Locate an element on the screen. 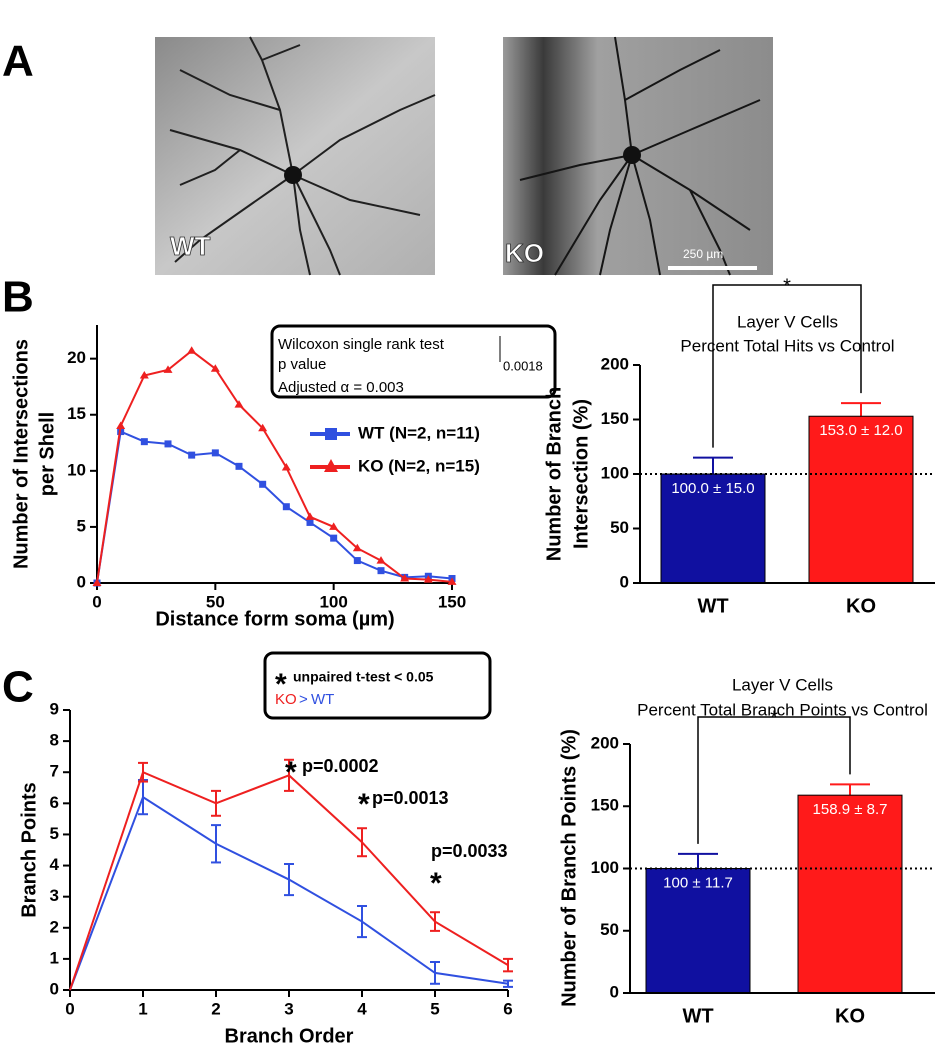 The image size is (943, 1050). y-tick-label: 100 is located at coordinates (615, 472).